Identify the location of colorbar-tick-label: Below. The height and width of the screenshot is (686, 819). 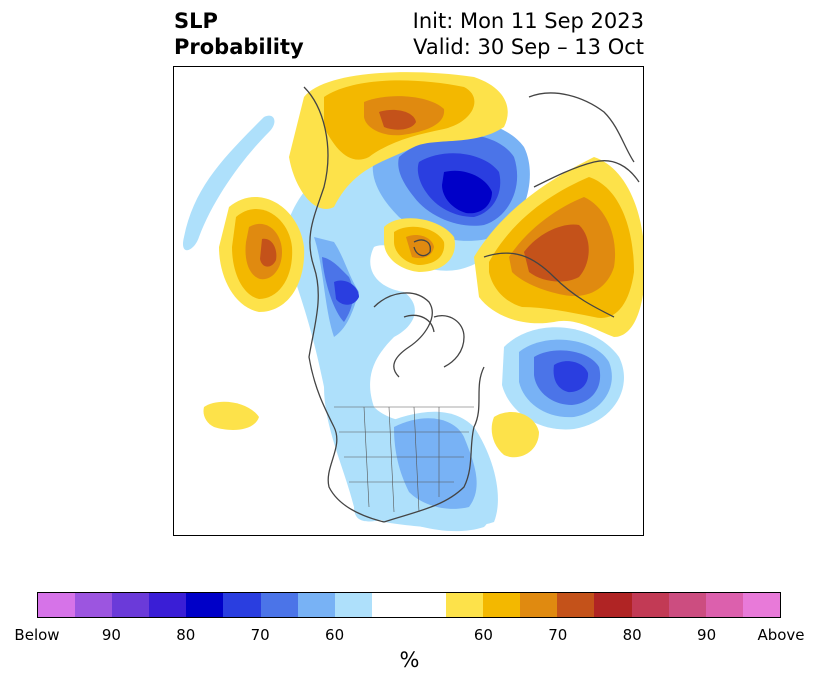
(37, 635).